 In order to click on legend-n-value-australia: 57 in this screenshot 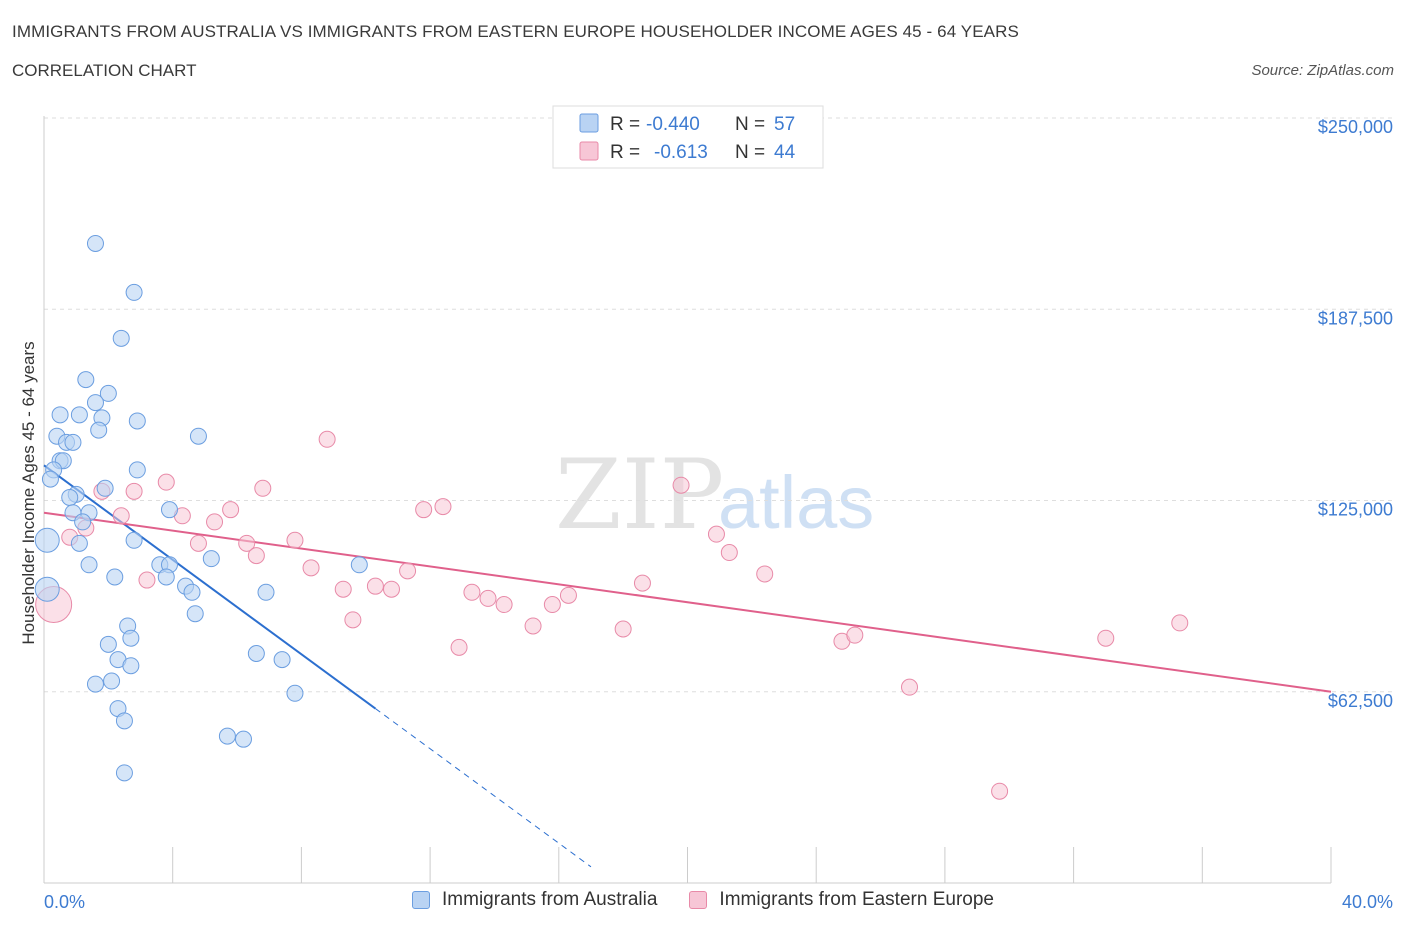, I will do `click(784, 124)`.